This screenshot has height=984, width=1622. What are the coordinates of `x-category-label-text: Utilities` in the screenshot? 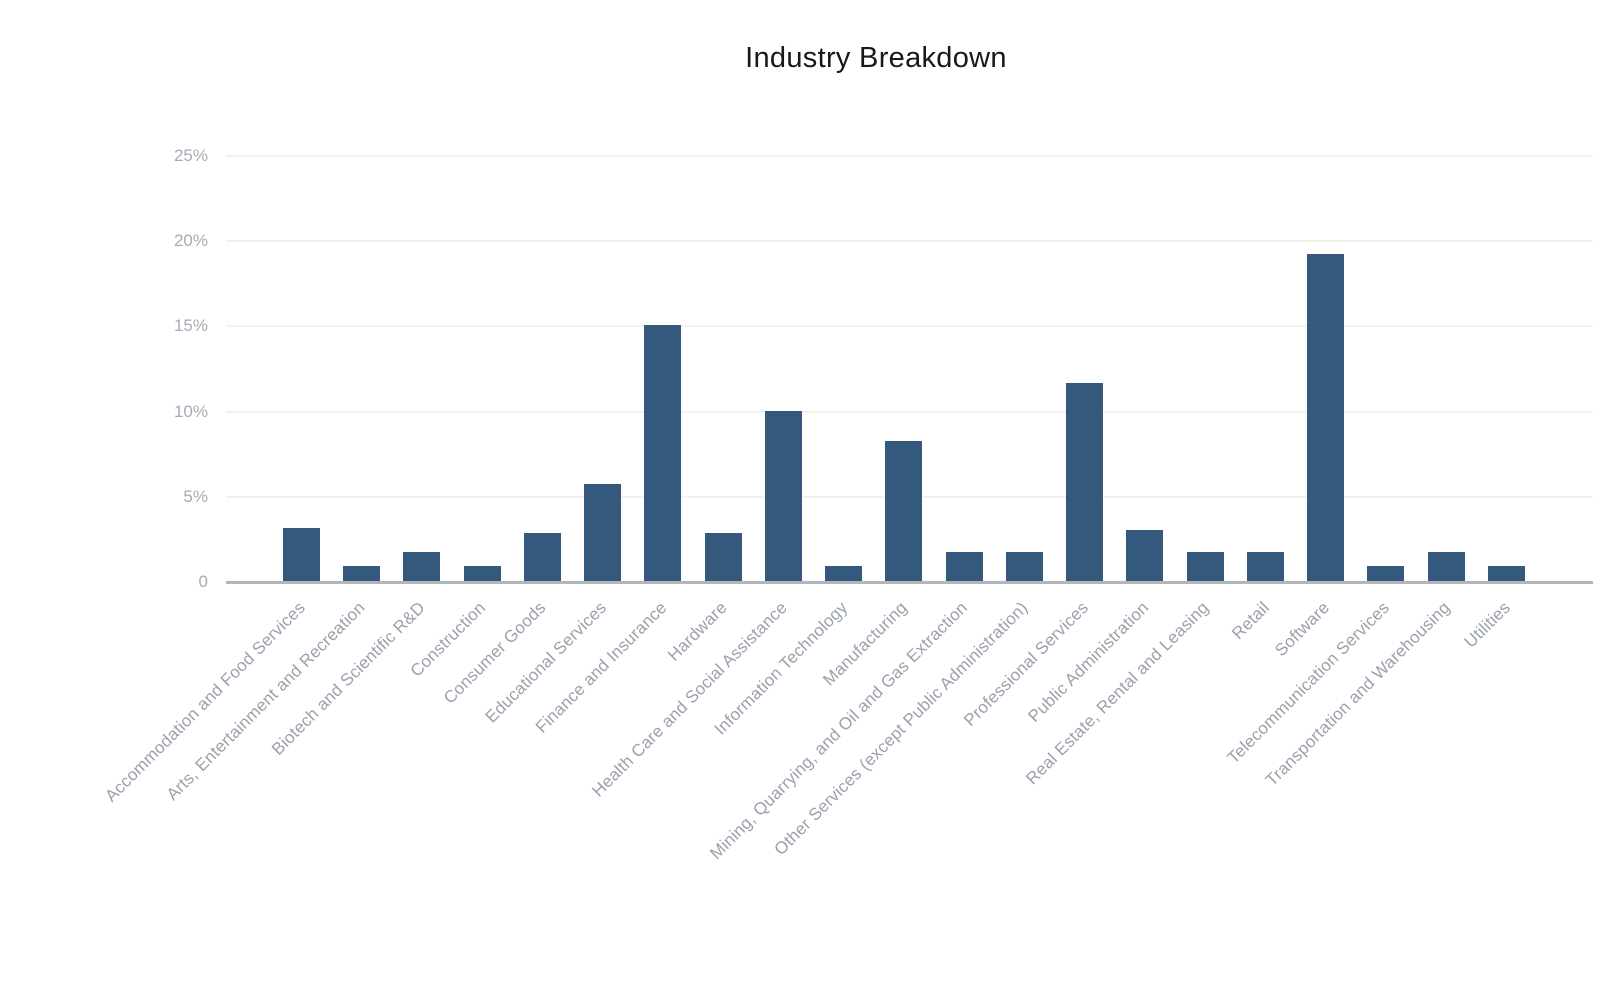 It's located at (1487, 625).